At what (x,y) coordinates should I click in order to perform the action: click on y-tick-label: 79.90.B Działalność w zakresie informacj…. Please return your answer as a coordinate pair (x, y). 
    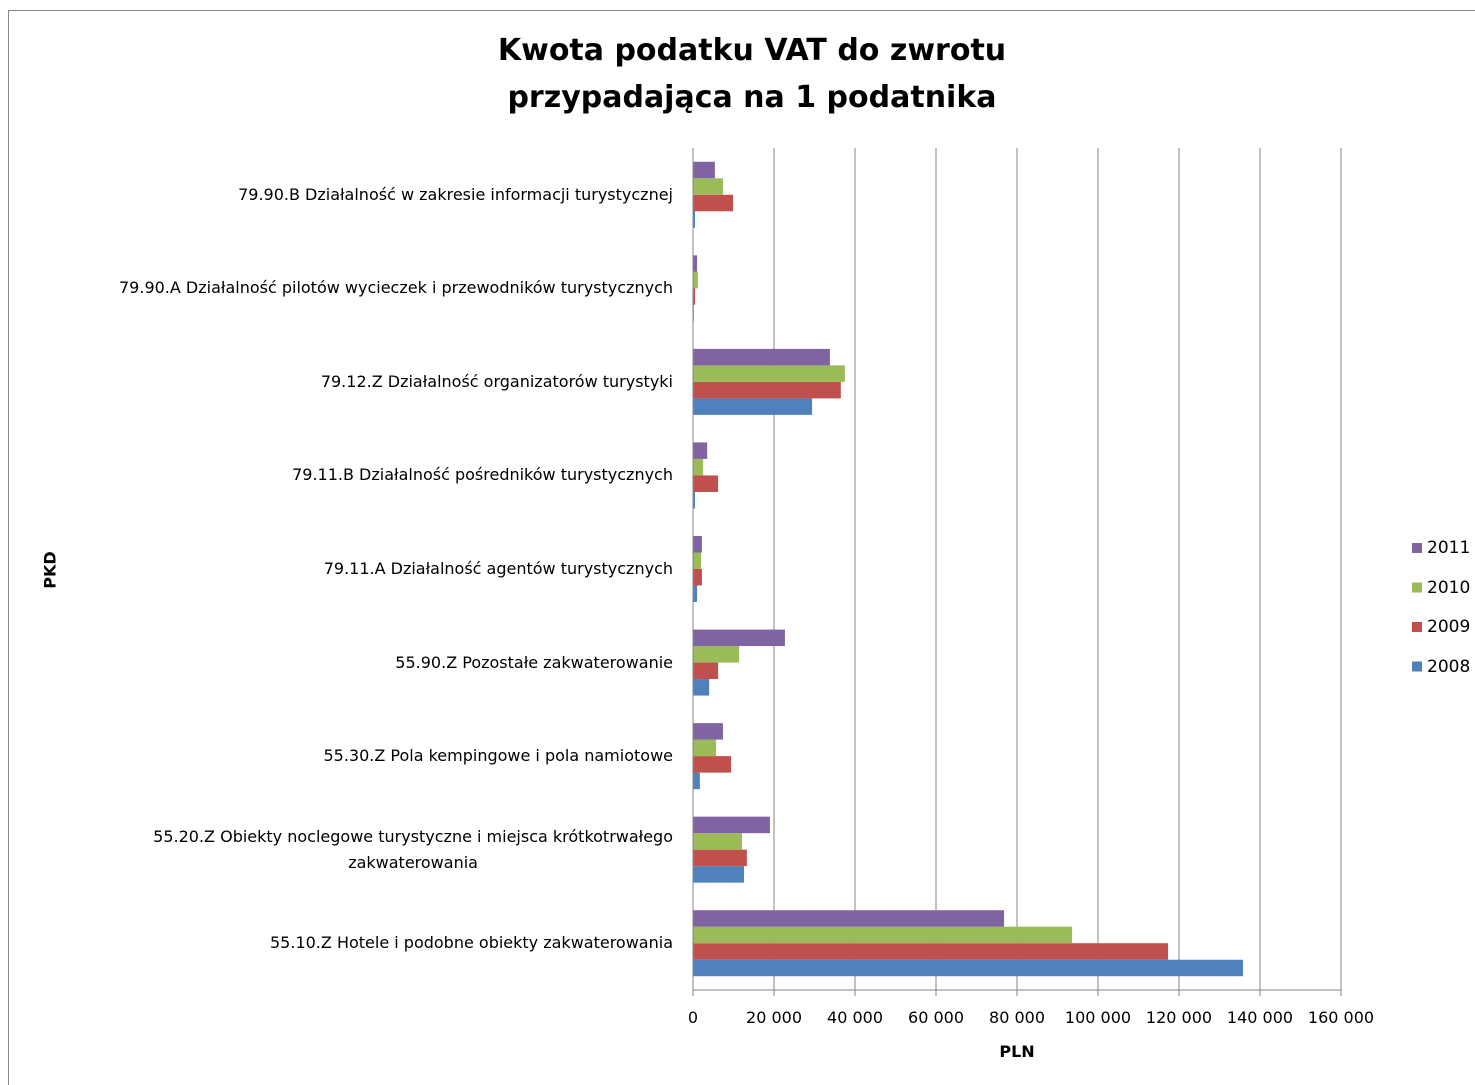
    Looking at the image, I should click on (455, 194).